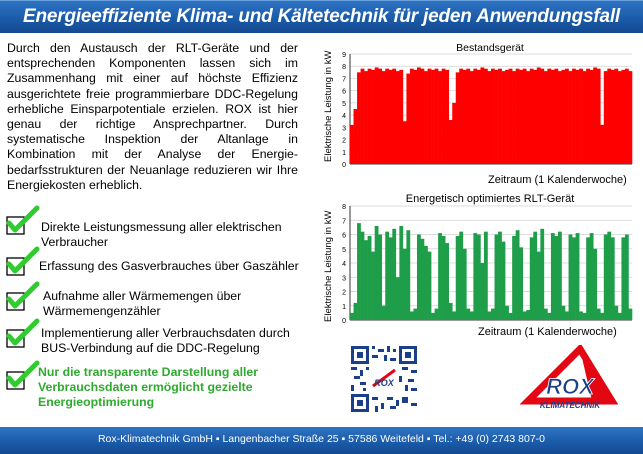 This screenshot has height=454, width=643. Describe the element at coordinates (344, 221) in the screenshot. I see `y-tick-label: 7` at that location.